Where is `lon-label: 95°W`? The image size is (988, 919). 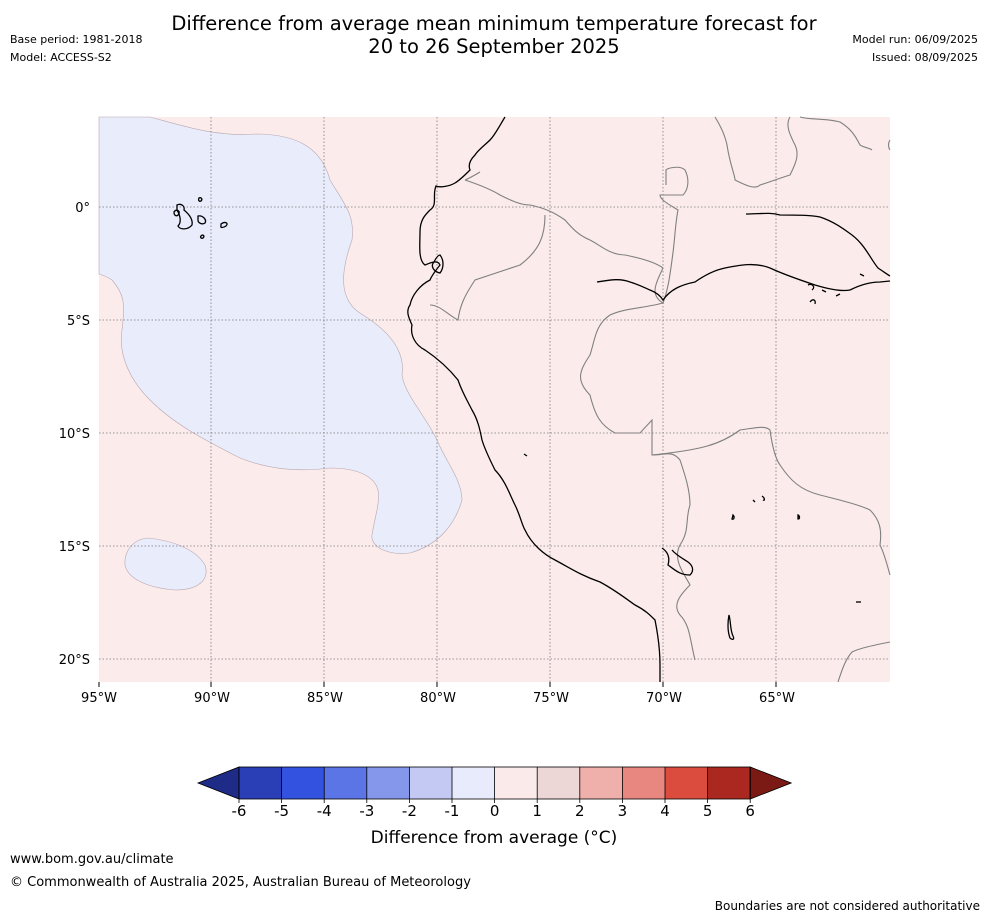 lon-label: 95°W is located at coordinates (99, 698).